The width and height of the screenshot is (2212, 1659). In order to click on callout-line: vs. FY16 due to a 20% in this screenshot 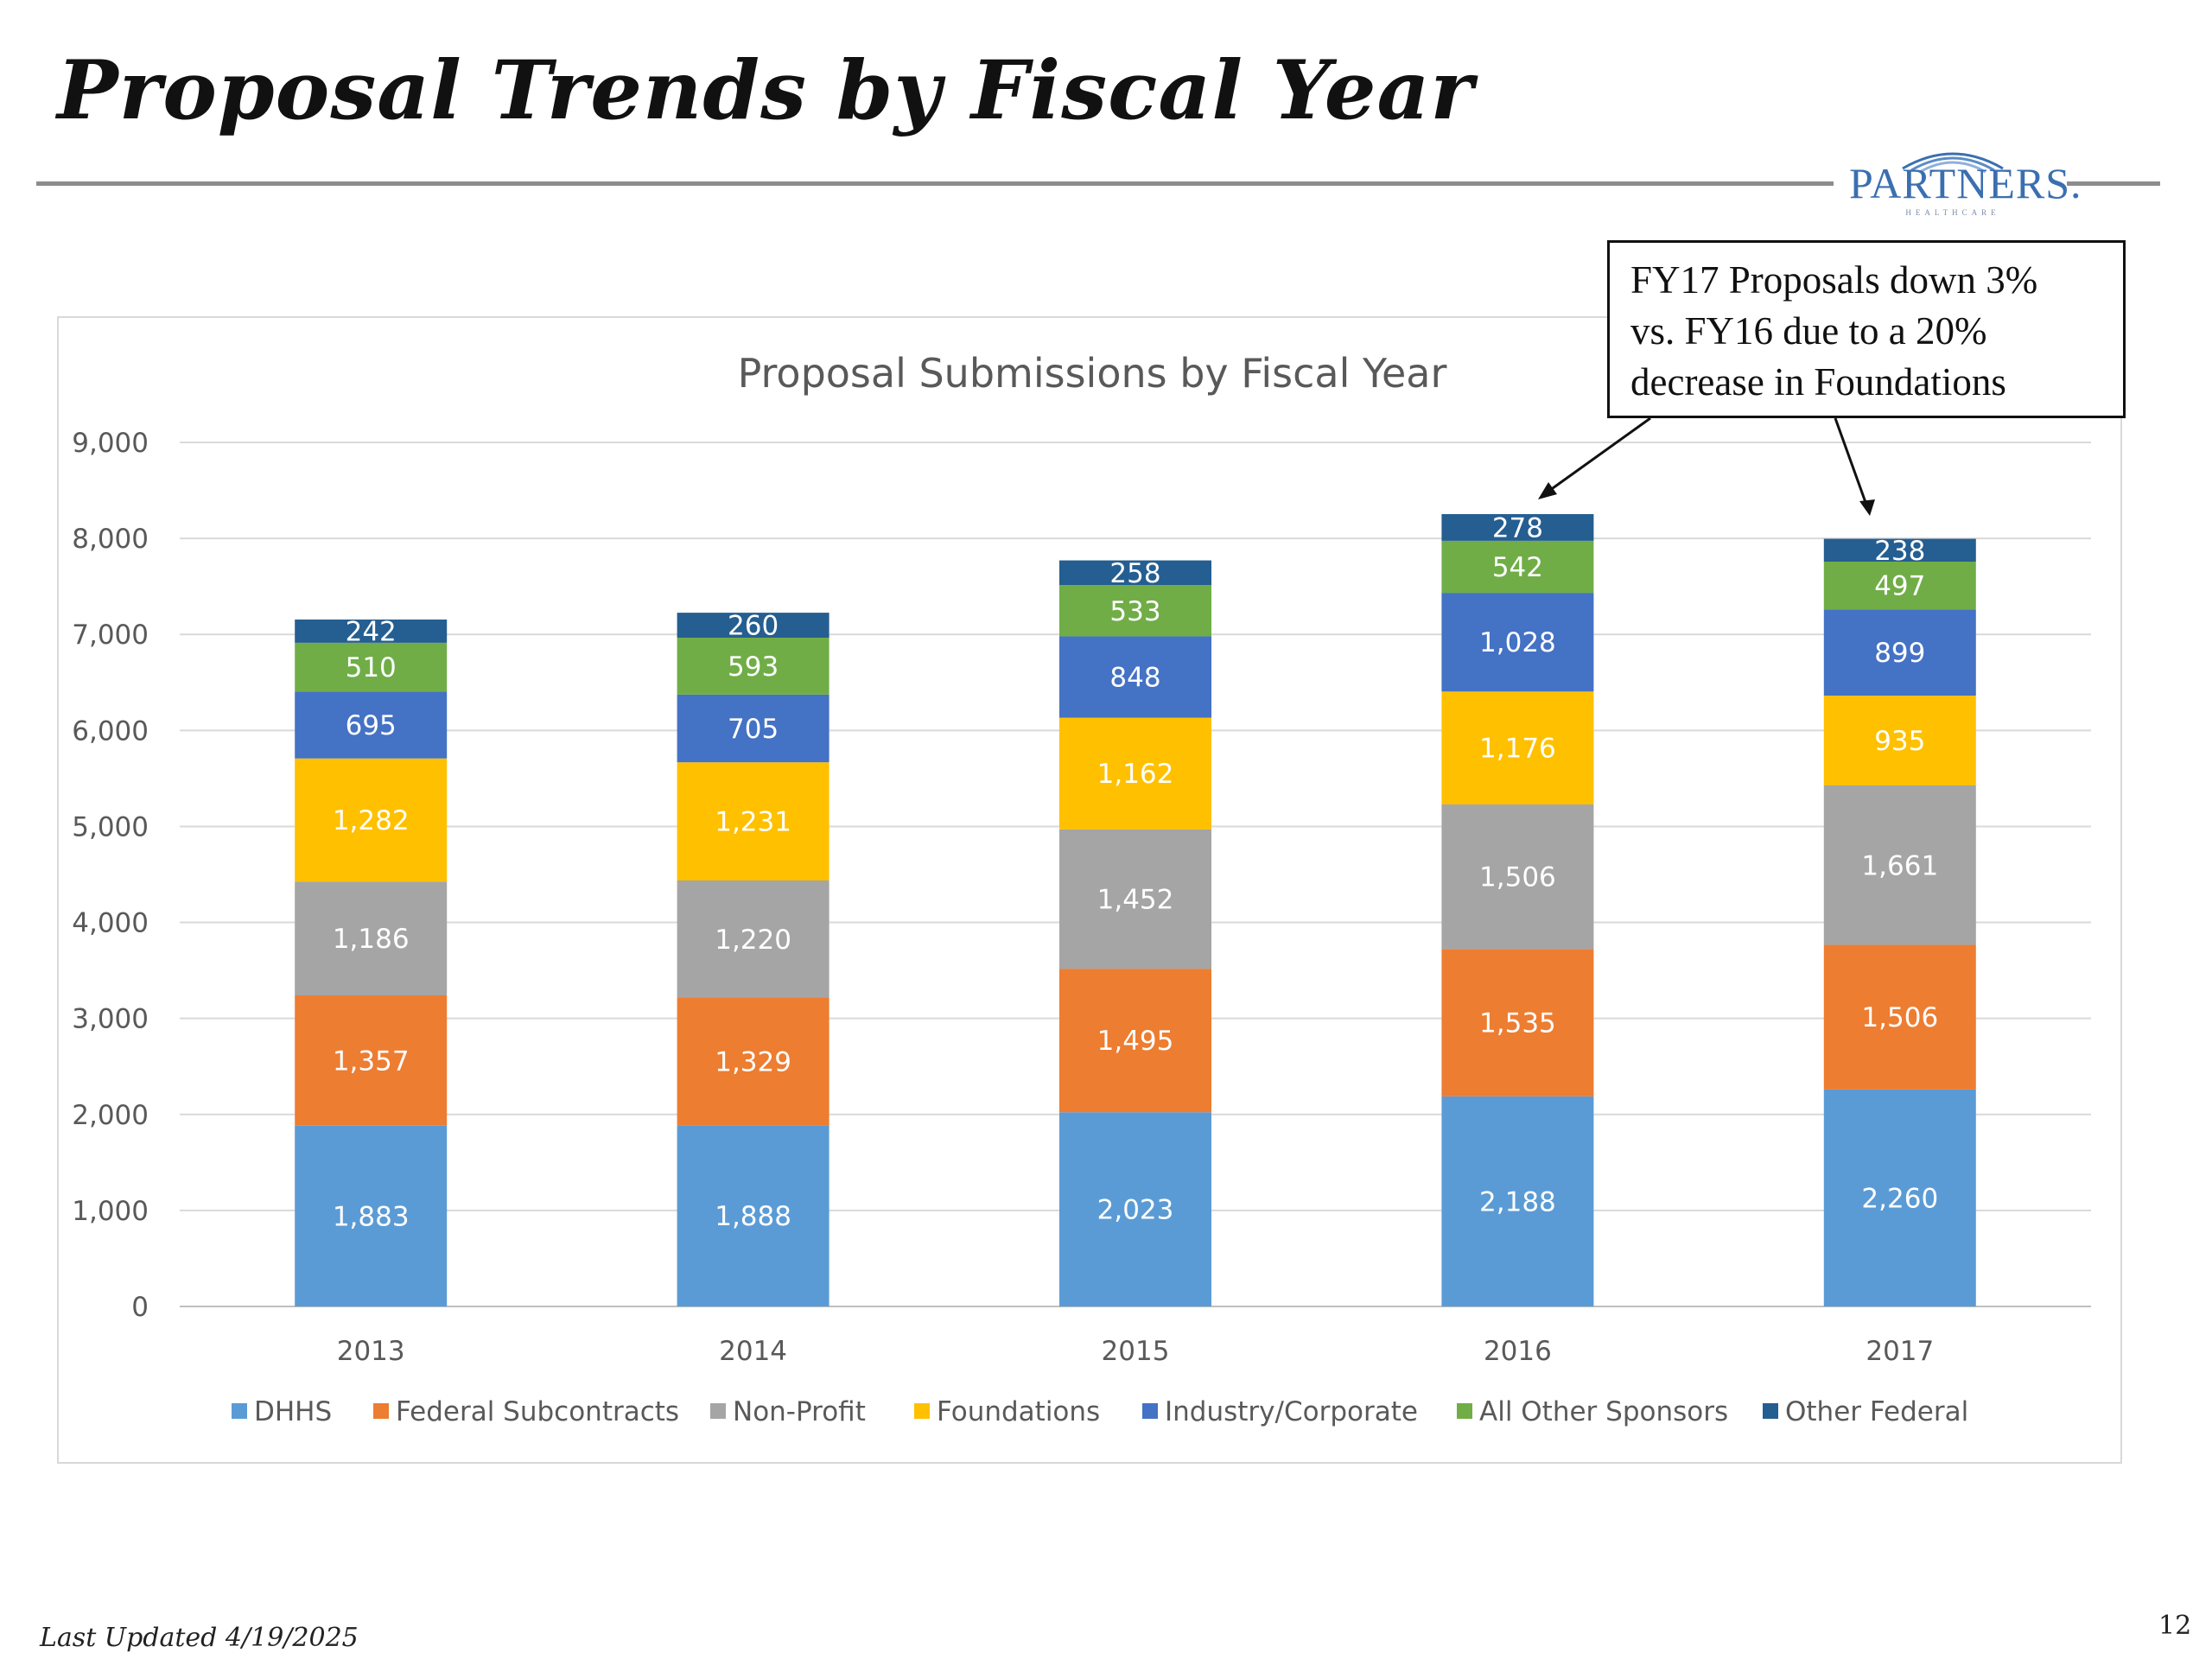, I will do `click(1808, 331)`.